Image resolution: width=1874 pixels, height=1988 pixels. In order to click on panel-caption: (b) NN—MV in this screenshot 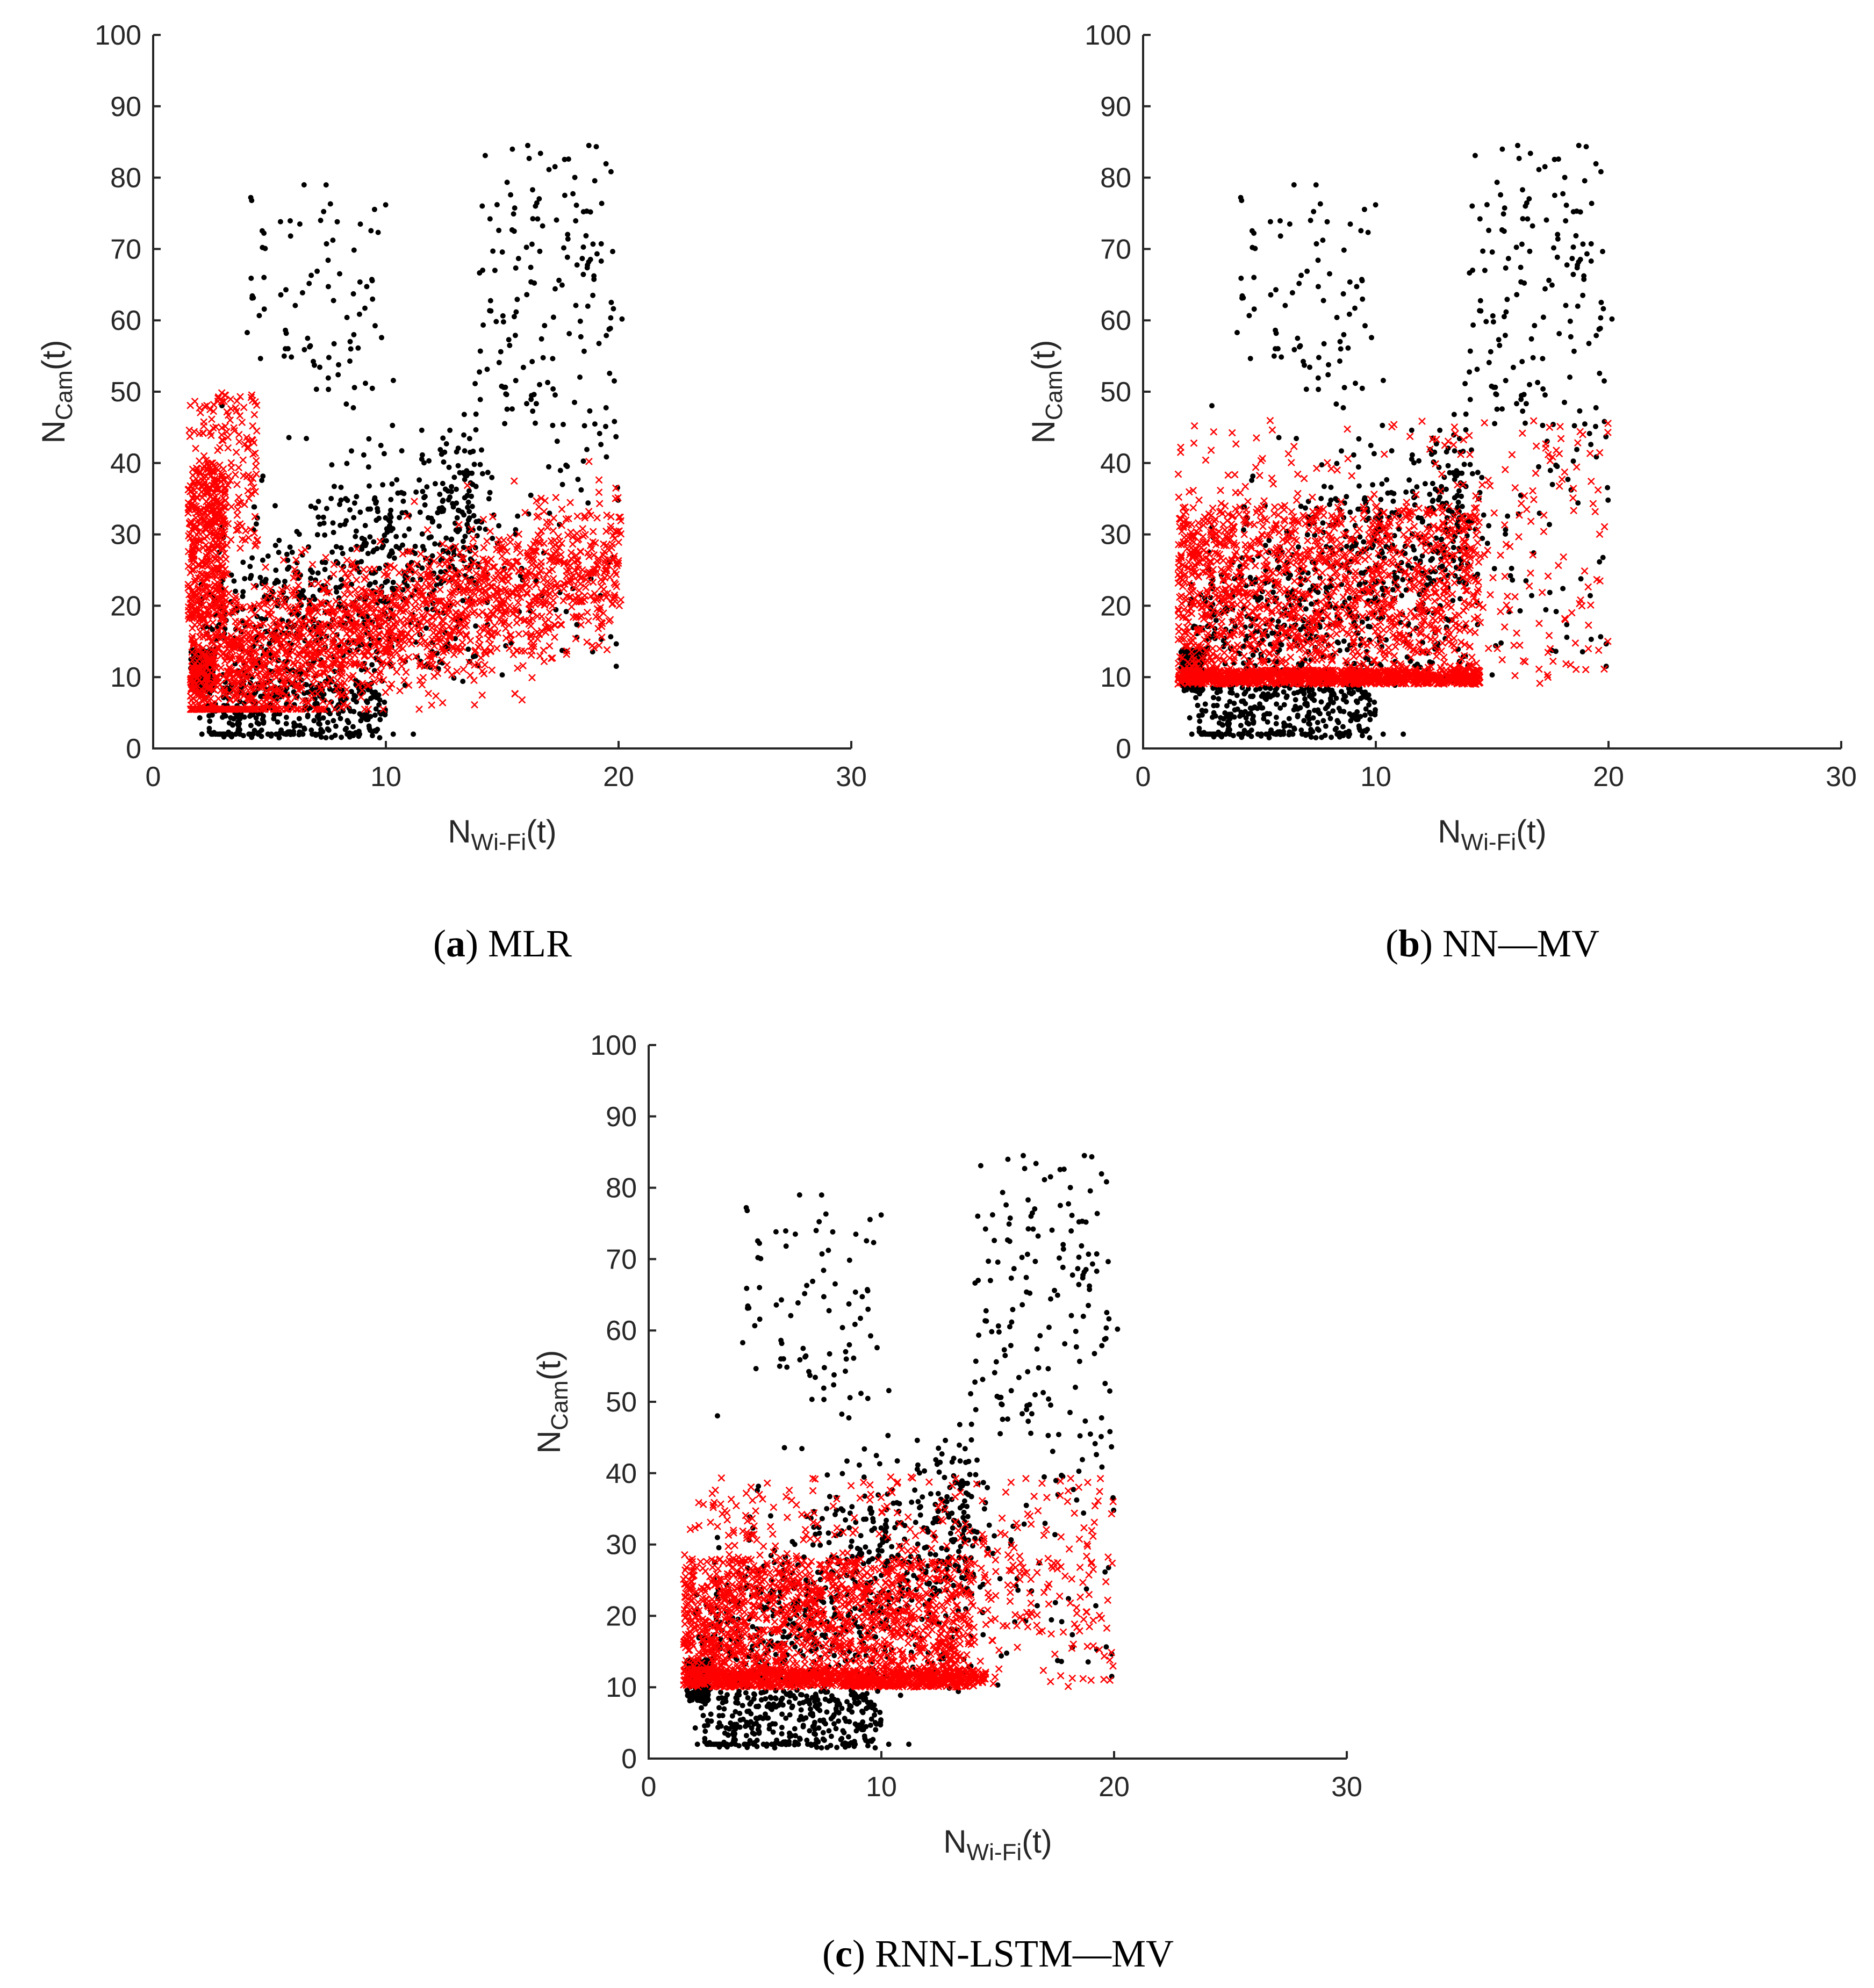, I will do `click(1492, 943)`.